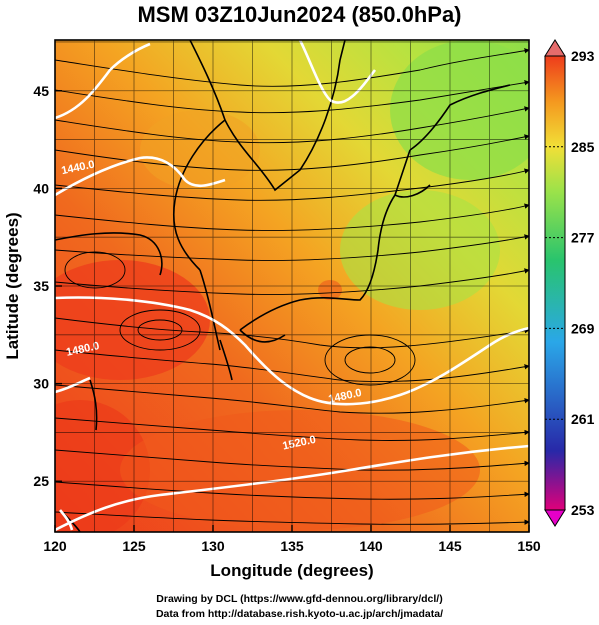 The height and width of the screenshot is (625, 599). I want to click on colorbar-bottom-arrow, so click(555, 518).